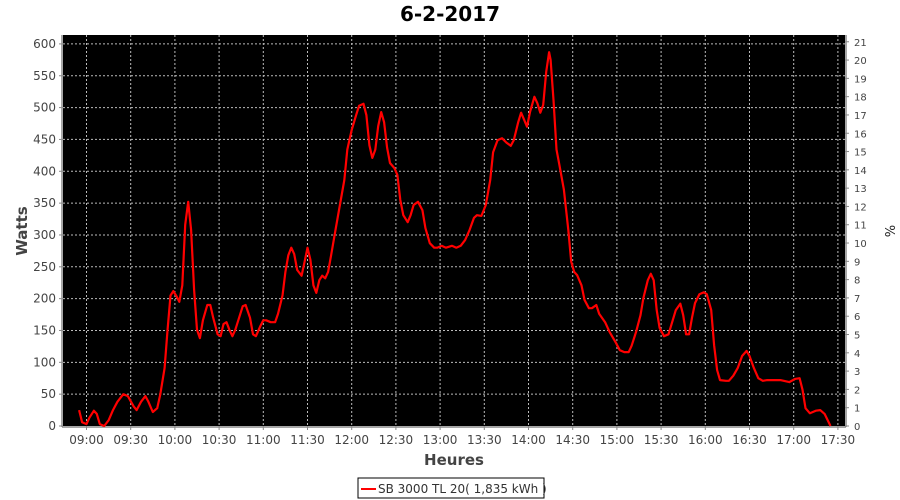 The width and height of the screenshot is (900, 500). What do you see at coordinates (396, 440) in the screenshot?
I see `x-tick-label: 12:30` at bounding box center [396, 440].